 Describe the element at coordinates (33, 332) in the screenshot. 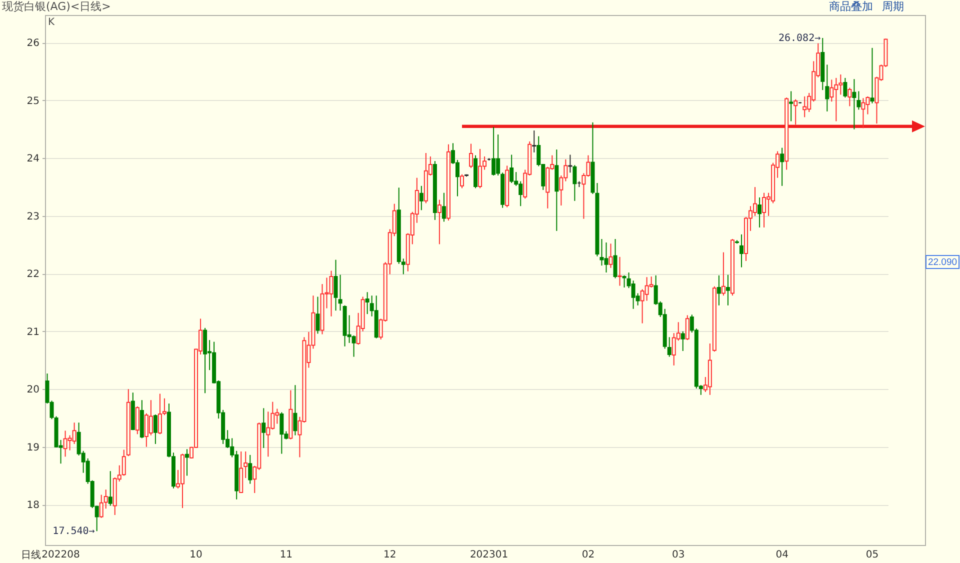

I see `y-tick-label: 21` at that location.